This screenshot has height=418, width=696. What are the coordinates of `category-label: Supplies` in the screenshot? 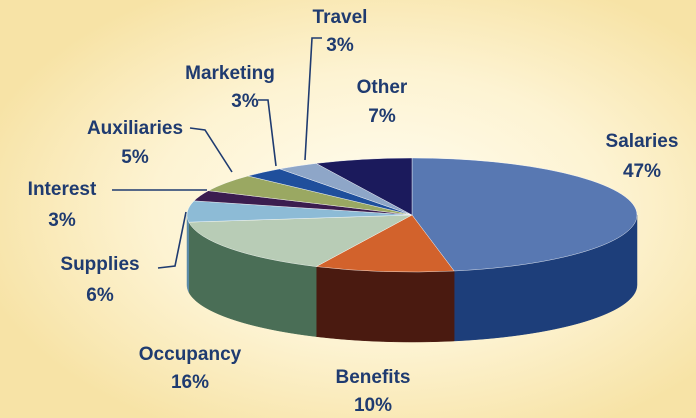 It's located at (99, 264).